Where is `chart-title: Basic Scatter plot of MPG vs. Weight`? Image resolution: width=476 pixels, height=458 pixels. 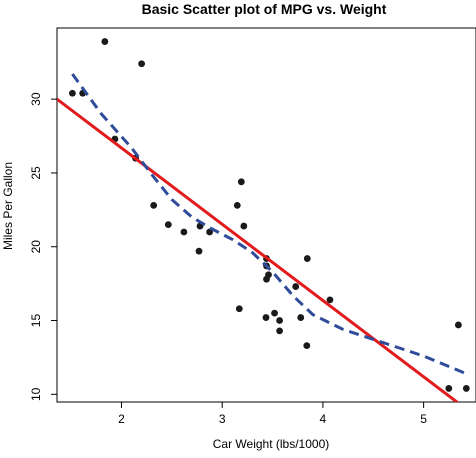 chart-title: Basic Scatter plot of MPG vs. Weight is located at coordinates (264, 9).